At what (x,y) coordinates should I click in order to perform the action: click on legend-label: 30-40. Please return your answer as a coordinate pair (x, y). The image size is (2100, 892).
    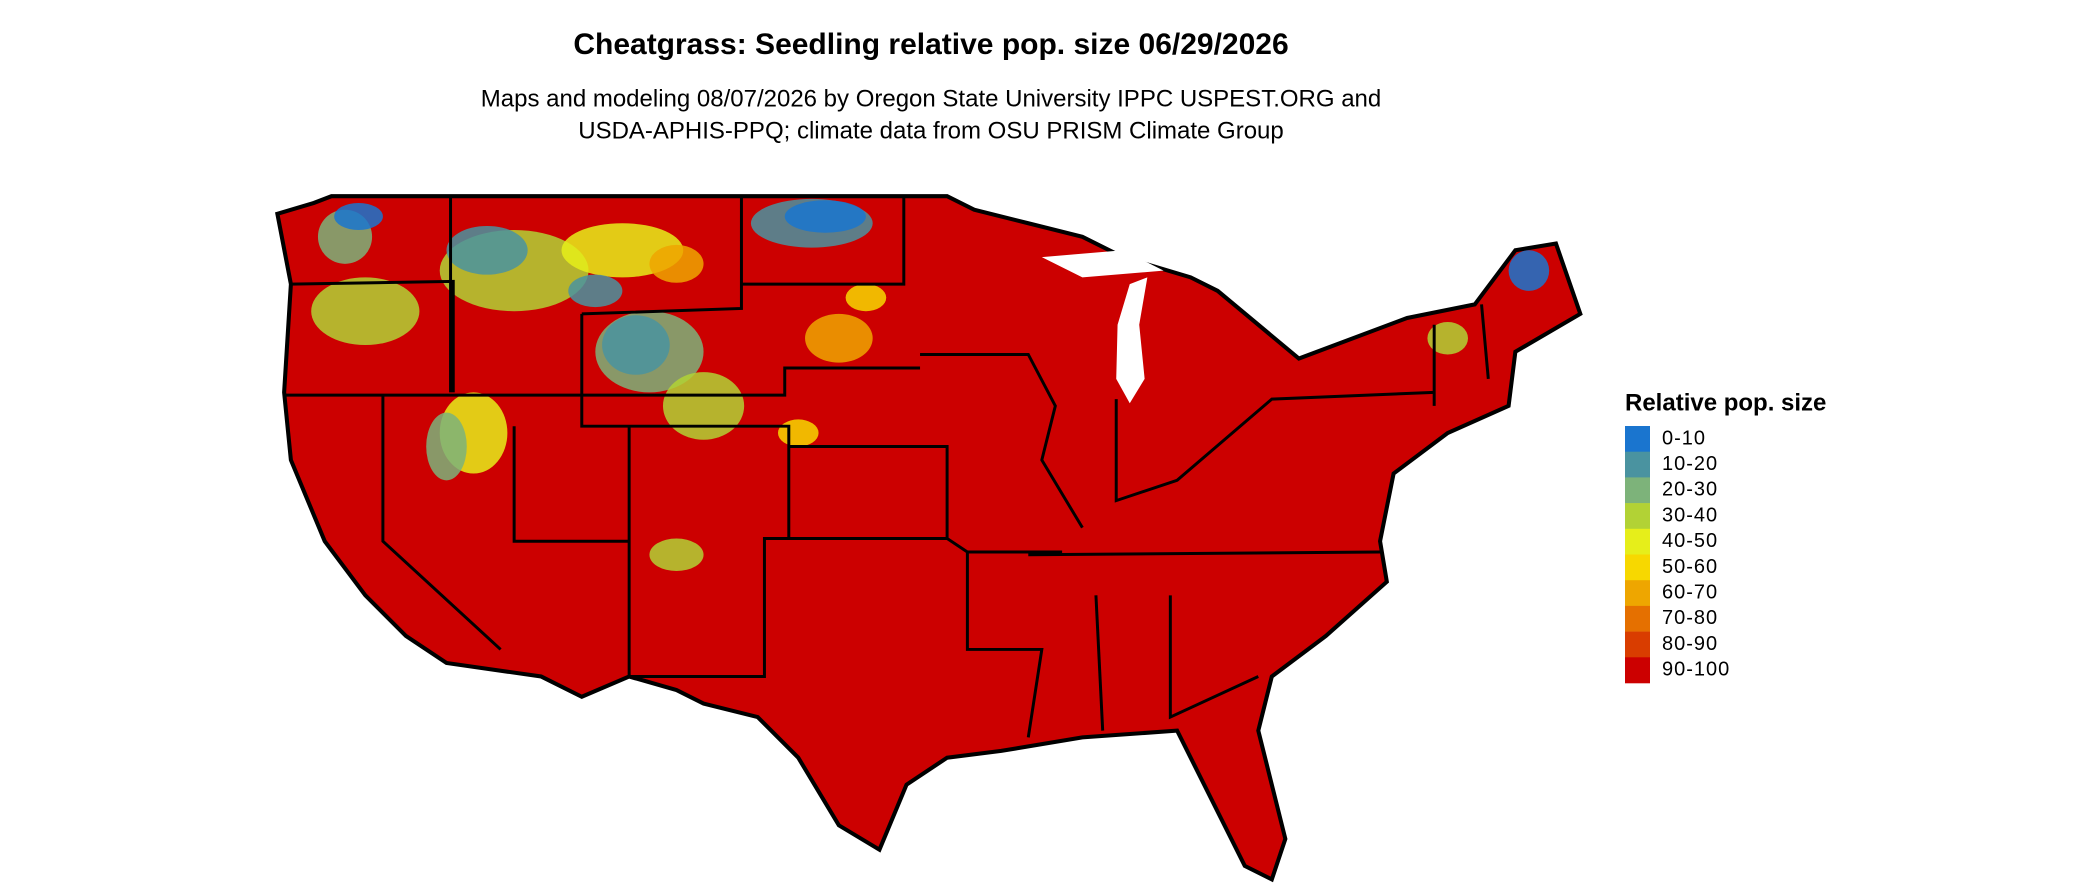
    Looking at the image, I should click on (1690, 515).